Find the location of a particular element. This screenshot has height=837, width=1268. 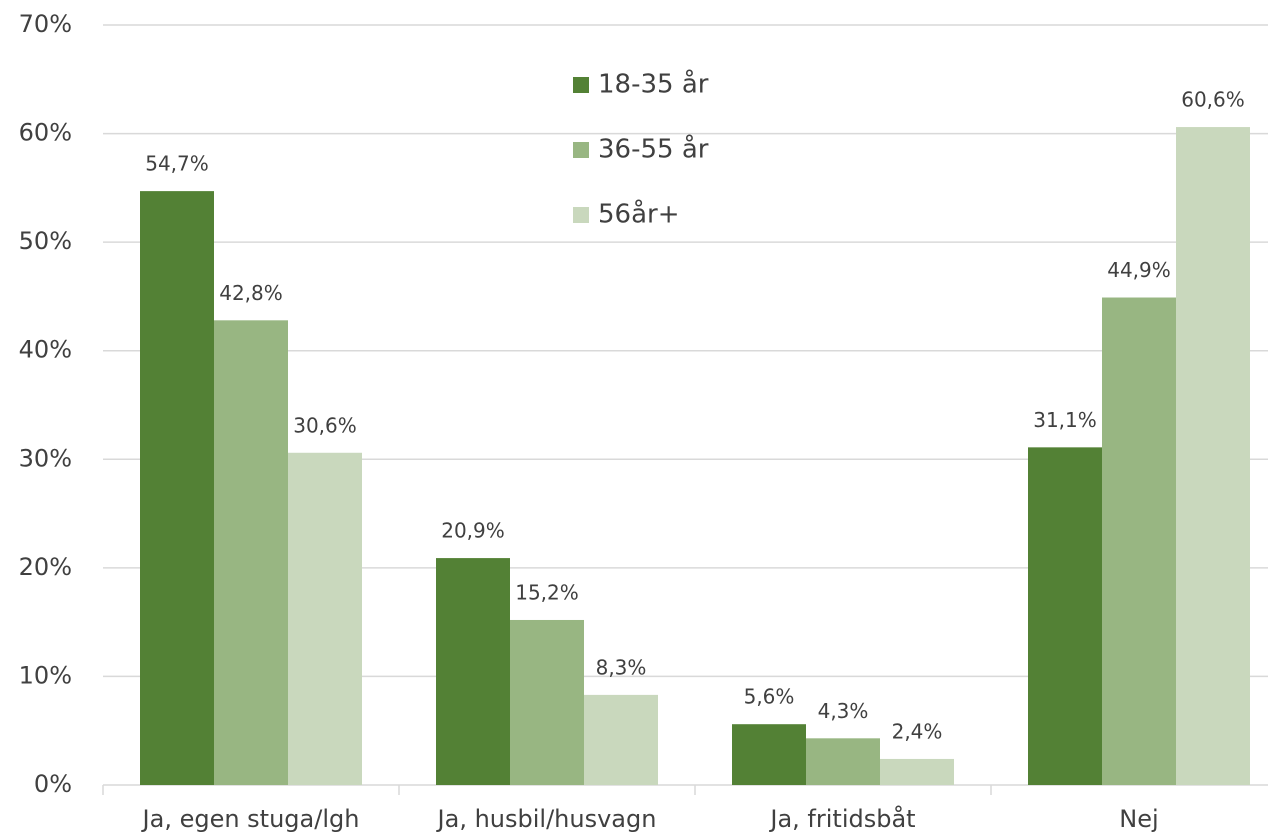

value-label: 4,3% is located at coordinates (843, 711).